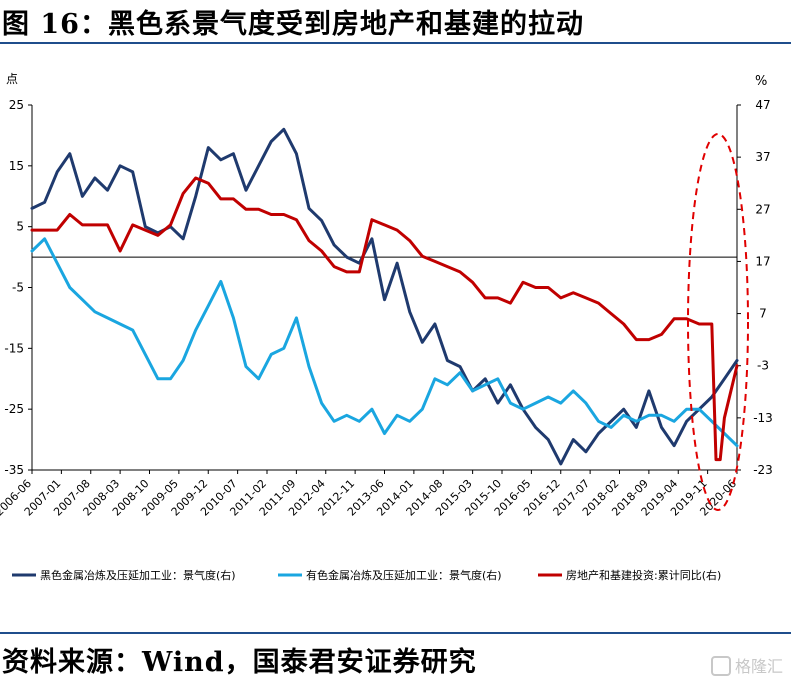  What do you see at coordinates (761, 81) in the screenshot?
I see `right-axis-unit: %` at bounding box center [761, 81].